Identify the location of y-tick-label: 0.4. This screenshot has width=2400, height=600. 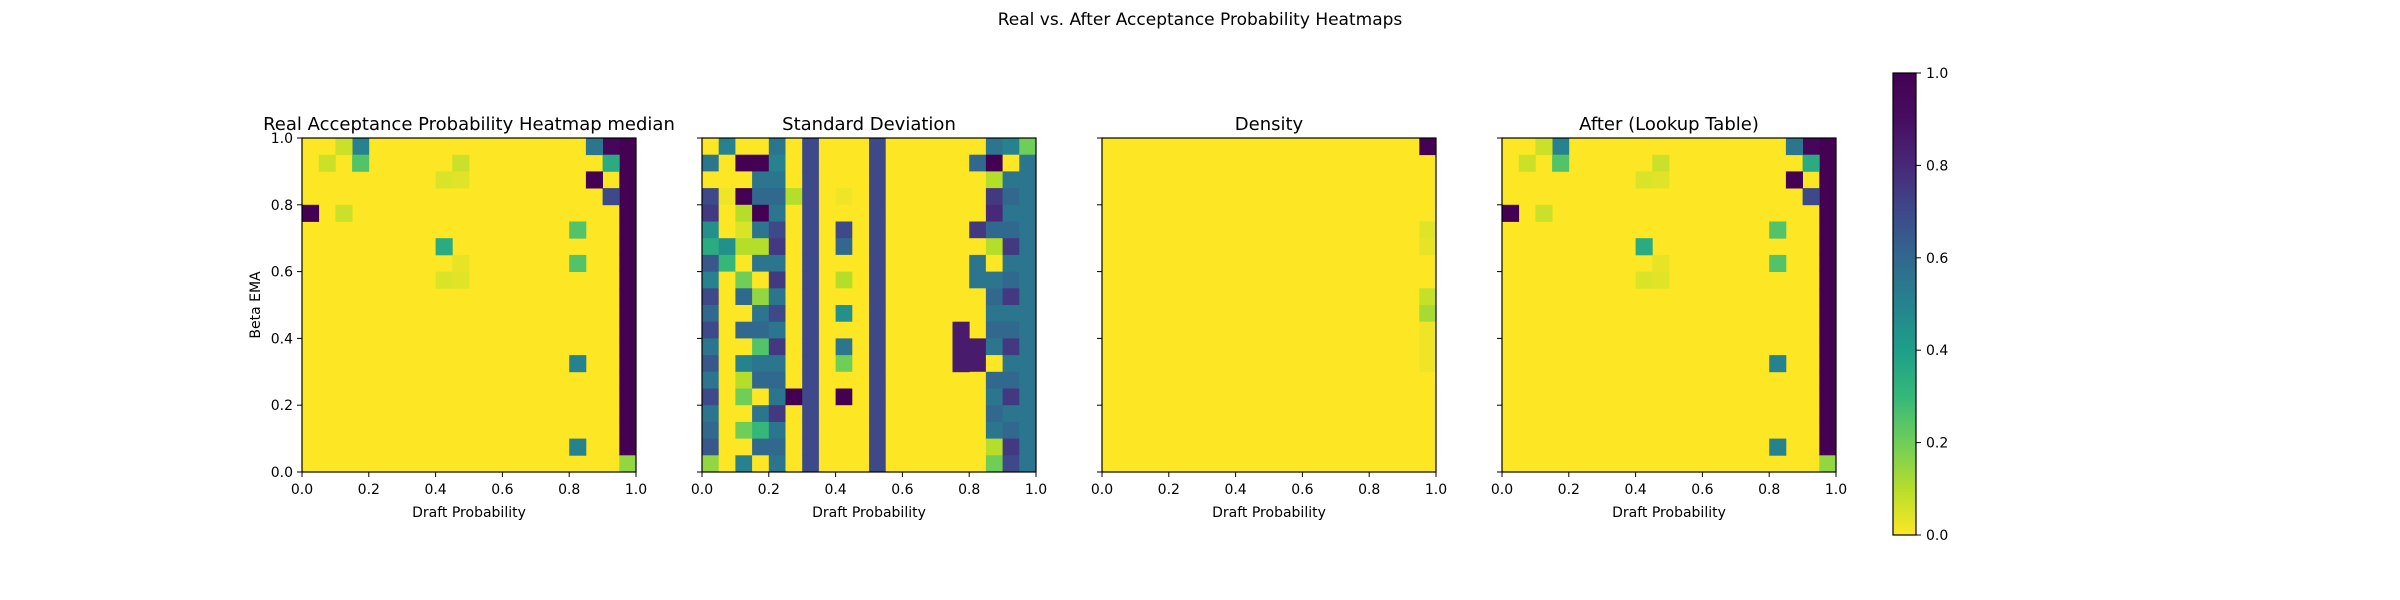
(282, 339).